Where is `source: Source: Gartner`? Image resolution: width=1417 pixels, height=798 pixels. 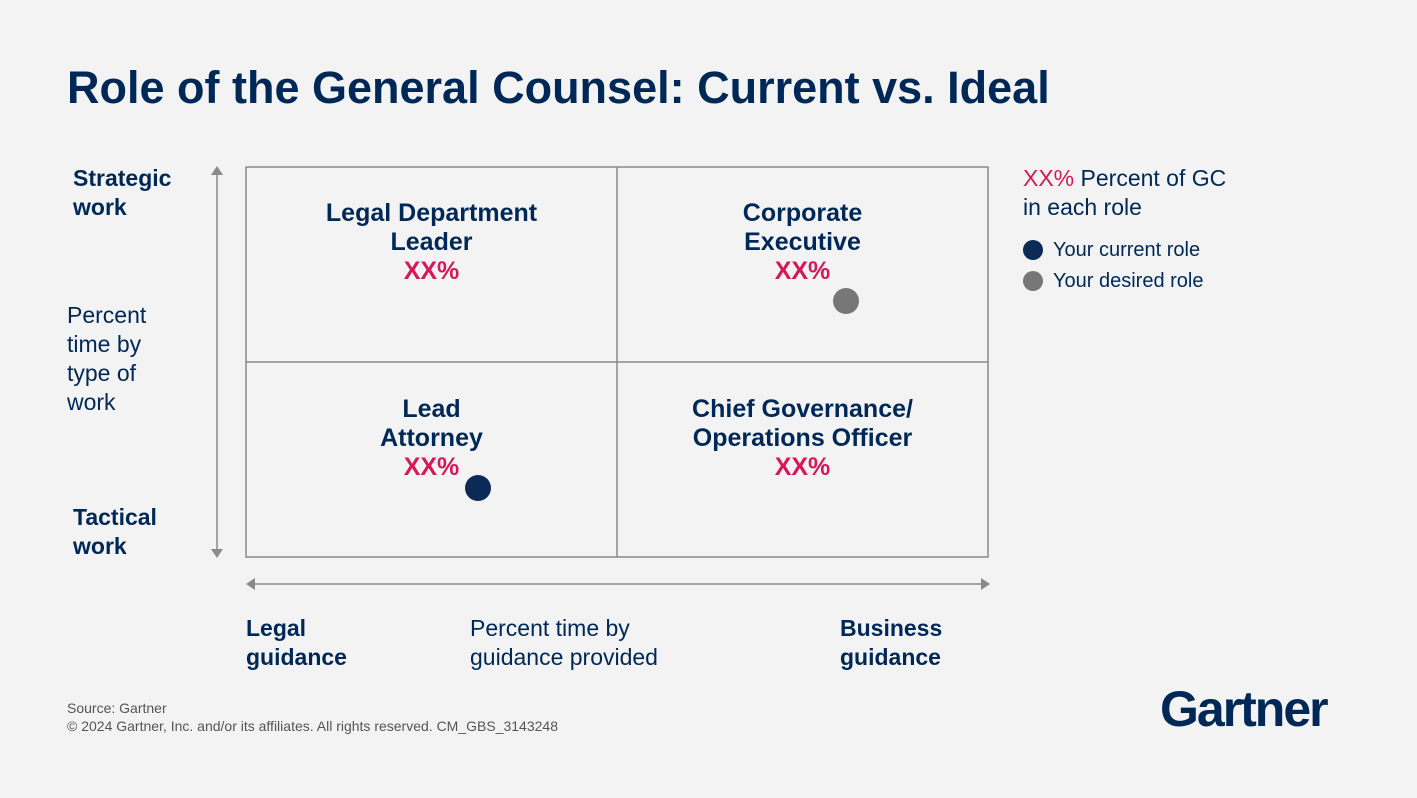
source: Source: Gartner is located at coordinates (117, 708).